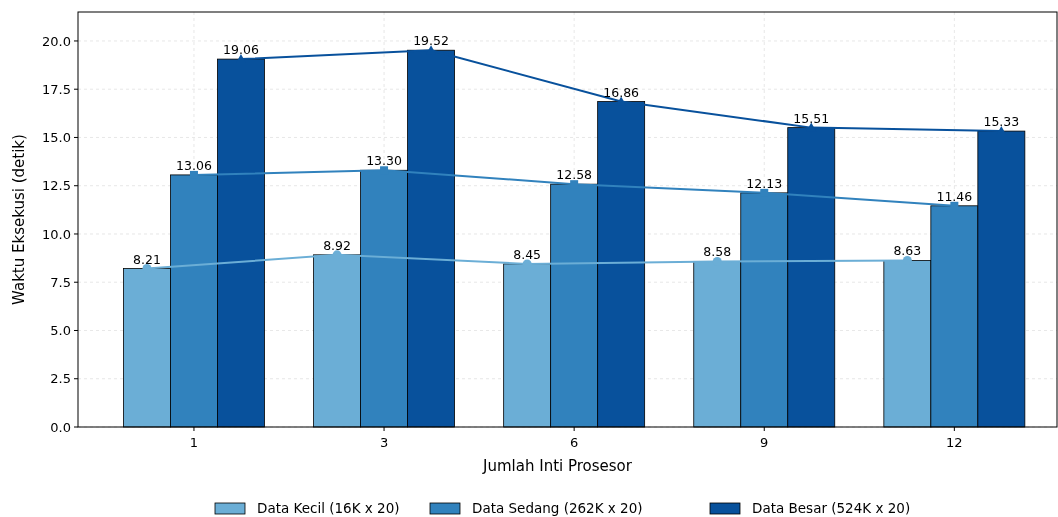 The height and width of the screenshot is (517, 1058). I want to click on y-tick-label: 20.0, so click(56, 41).